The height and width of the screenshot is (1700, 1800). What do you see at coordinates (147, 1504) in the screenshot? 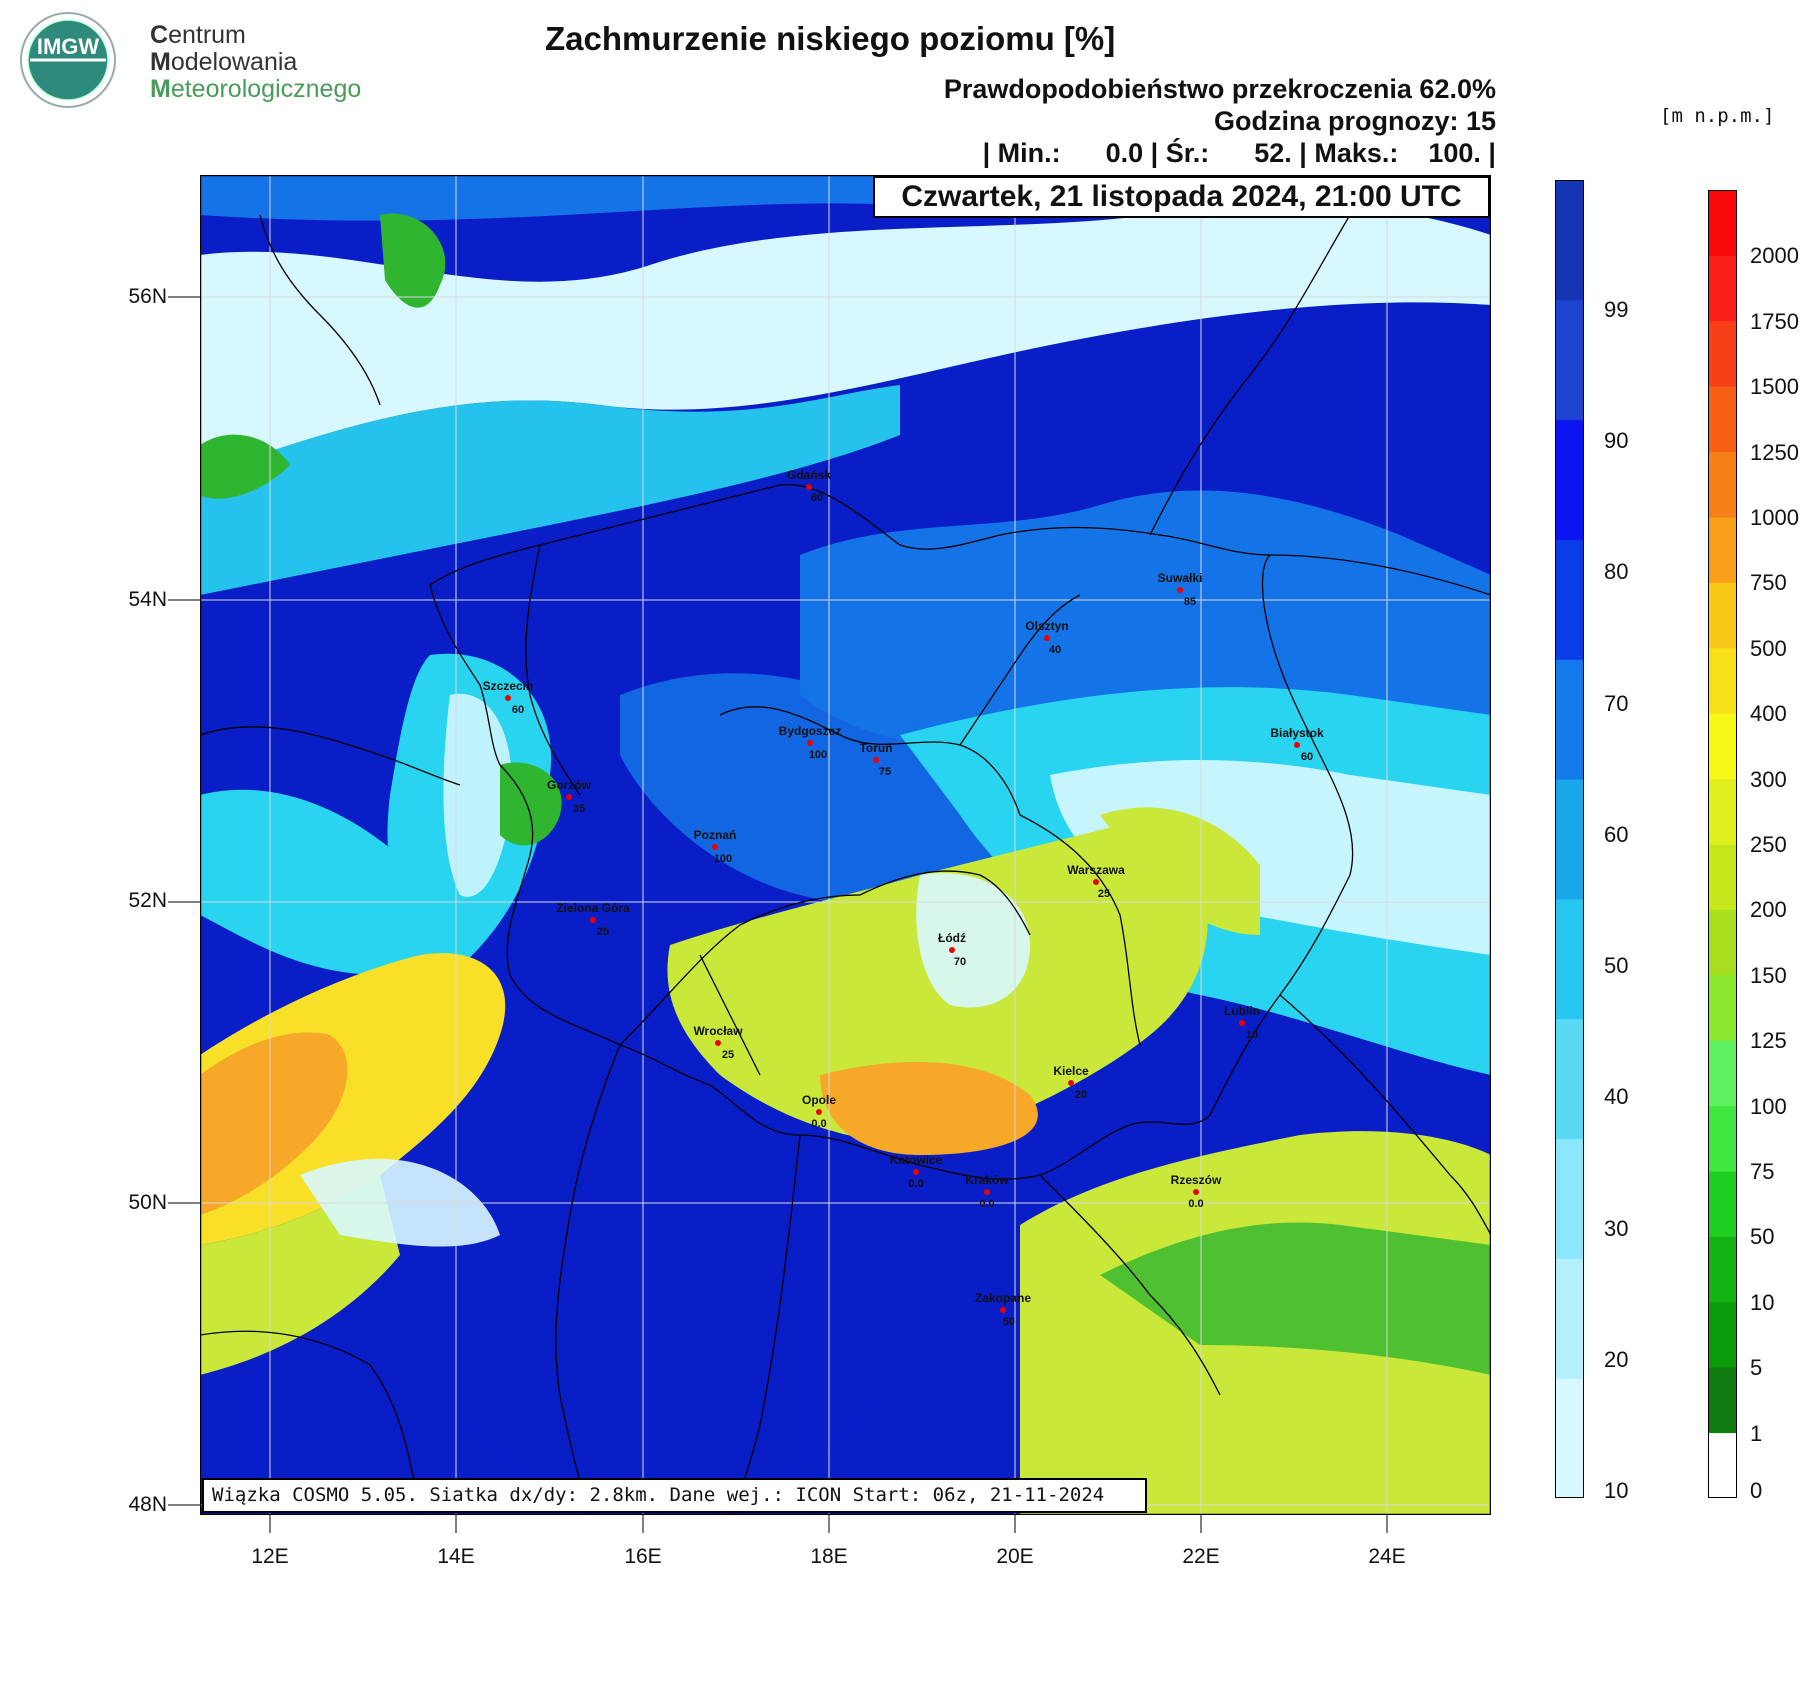
I see `lat-label-48n: 48N` at bounding box center [147, 1504].